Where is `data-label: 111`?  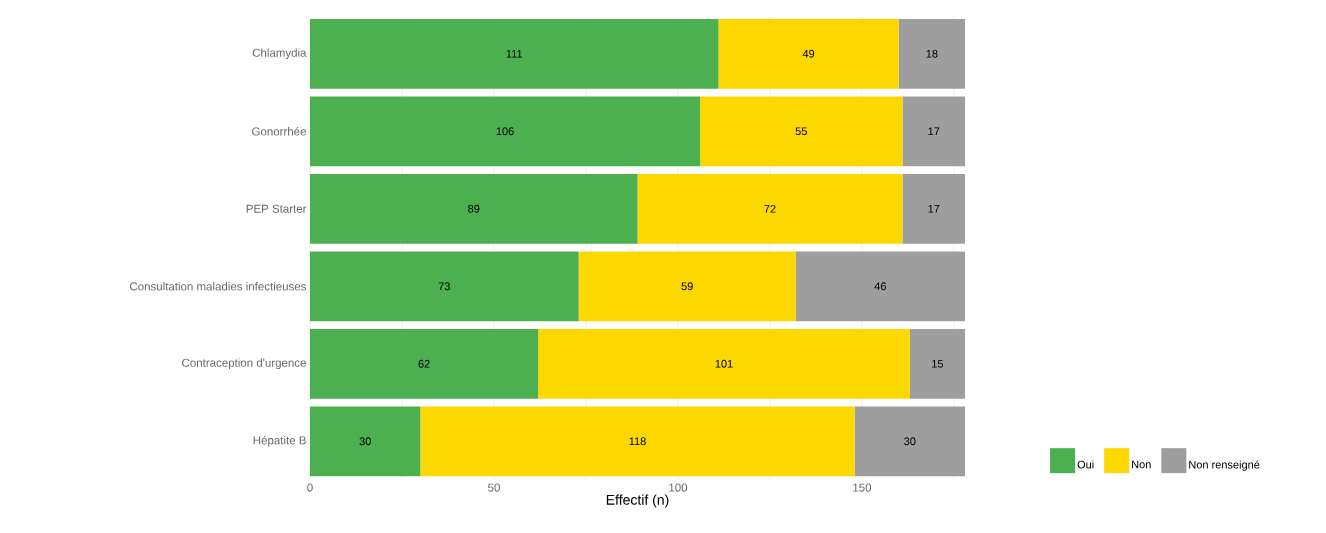 data-label: 111 is located at coordinates (514, 53).